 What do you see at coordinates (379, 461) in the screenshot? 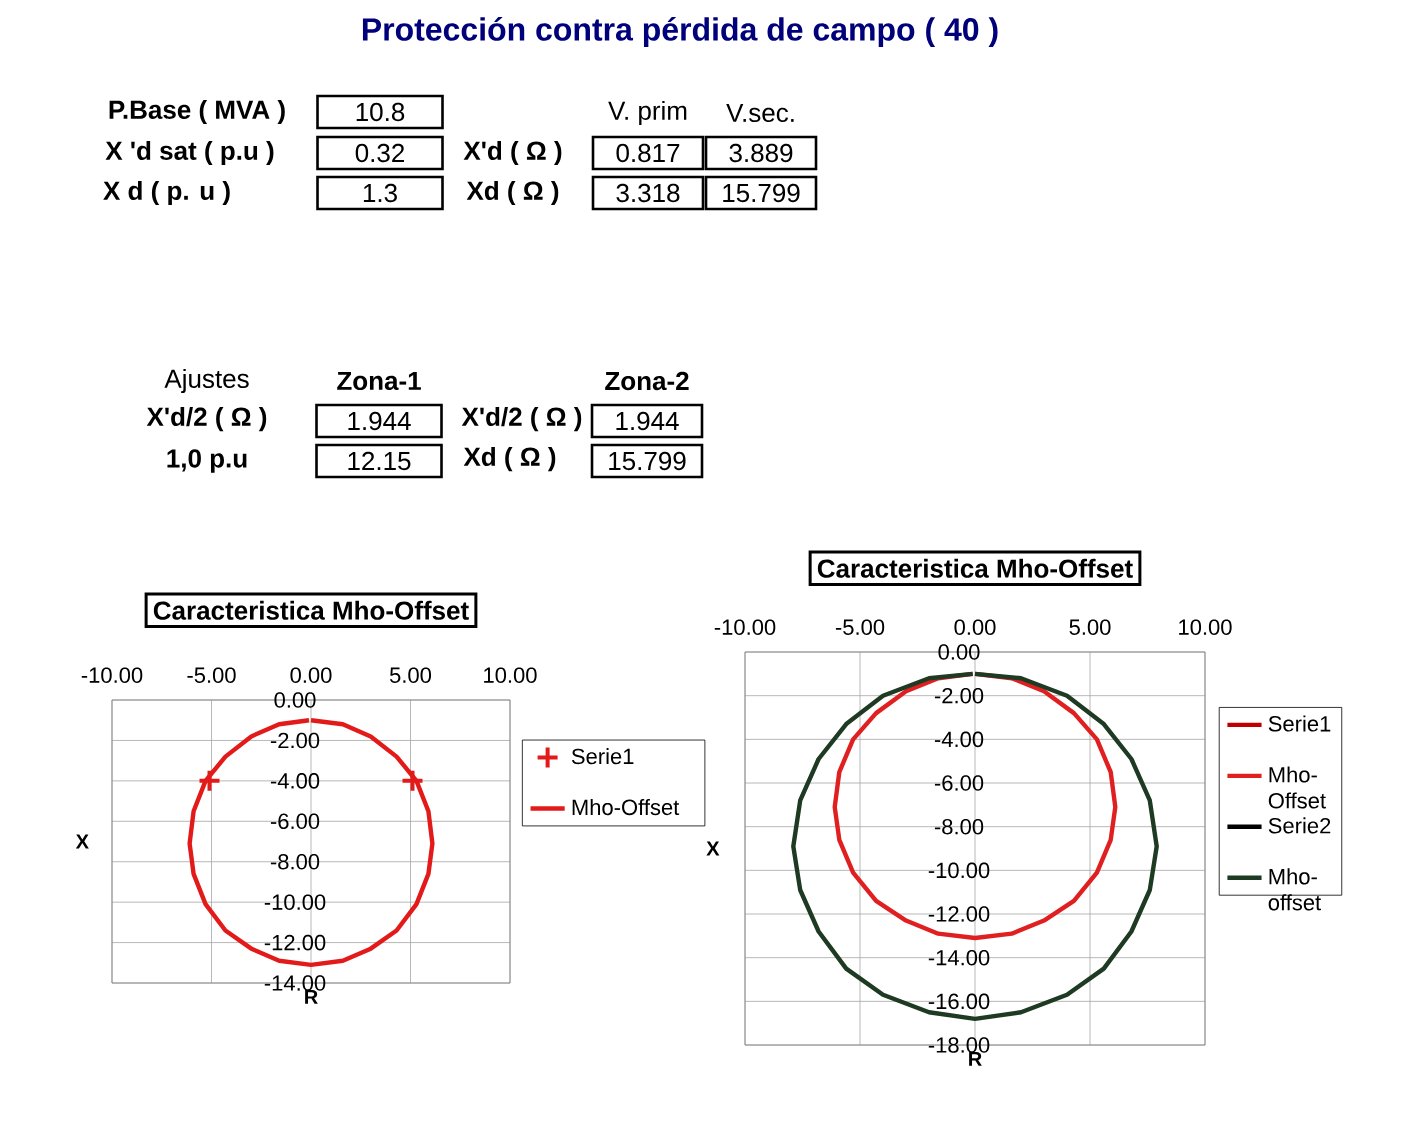
I see `text: 12.15` at bounding box center [379, 461].